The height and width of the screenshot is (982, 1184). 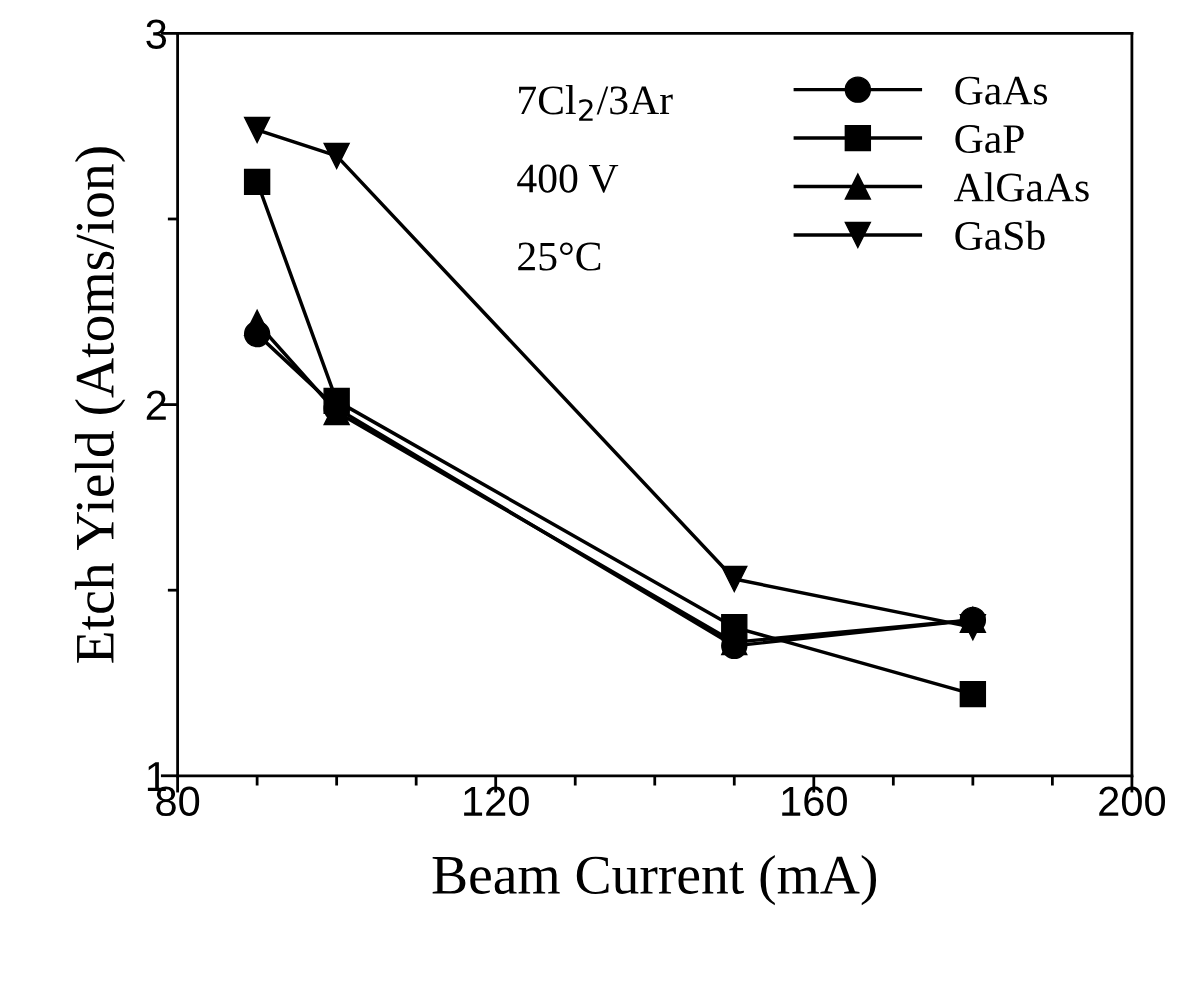 I want to click on legend-label: GaAs, so click(x=1001, y=90).